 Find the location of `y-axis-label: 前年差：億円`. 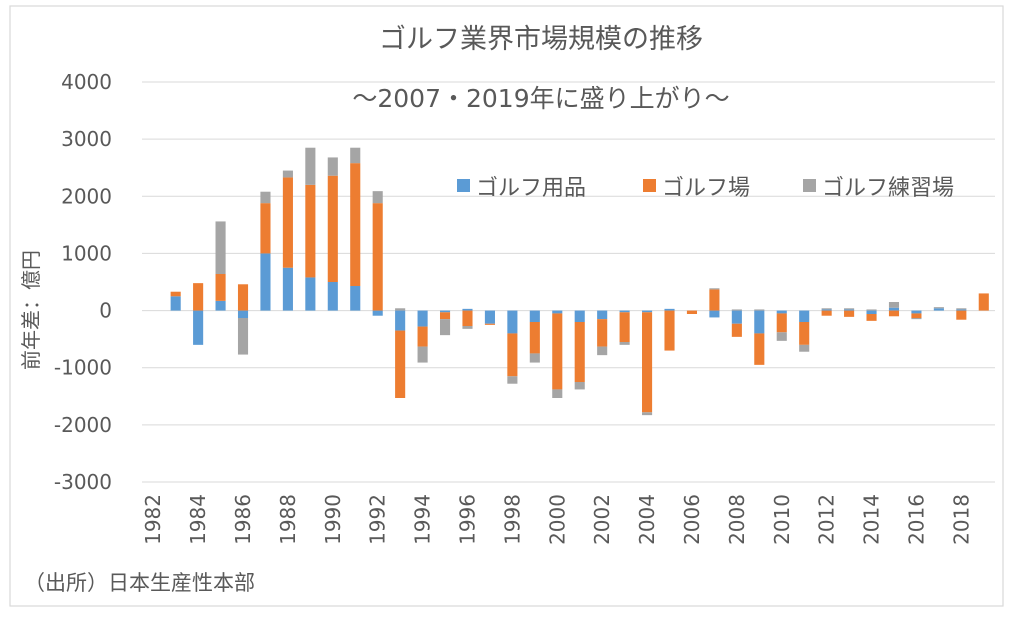

y-axis-label: 前年差：億円 is located at coordinates (31, 310).